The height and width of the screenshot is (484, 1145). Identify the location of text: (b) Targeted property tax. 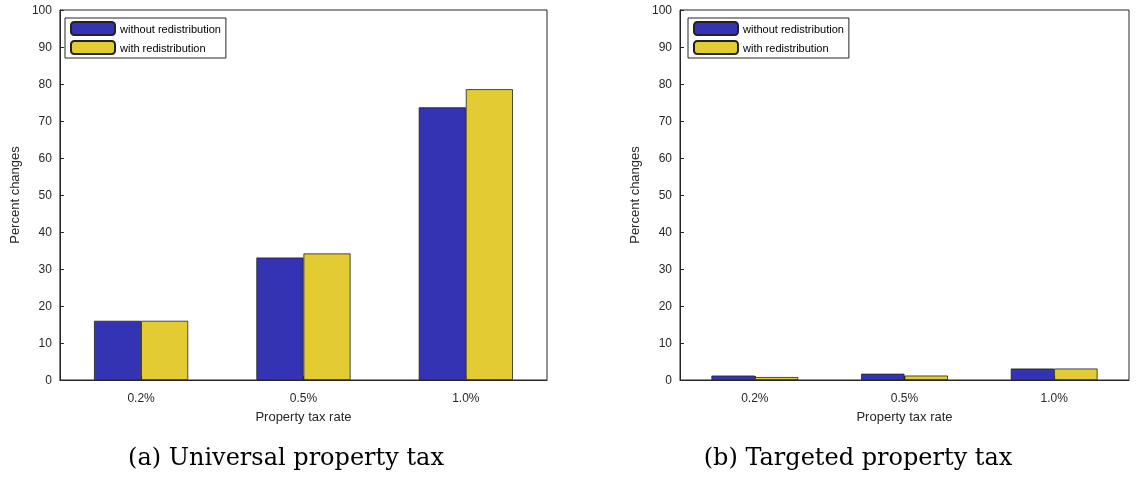
(858, 457).